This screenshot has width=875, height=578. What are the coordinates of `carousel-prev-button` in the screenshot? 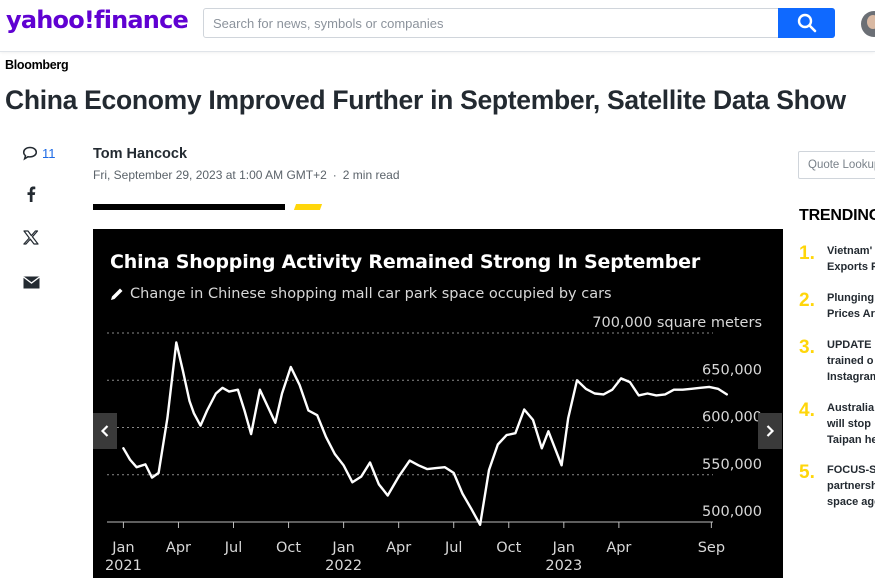 It's located at (105, 431).